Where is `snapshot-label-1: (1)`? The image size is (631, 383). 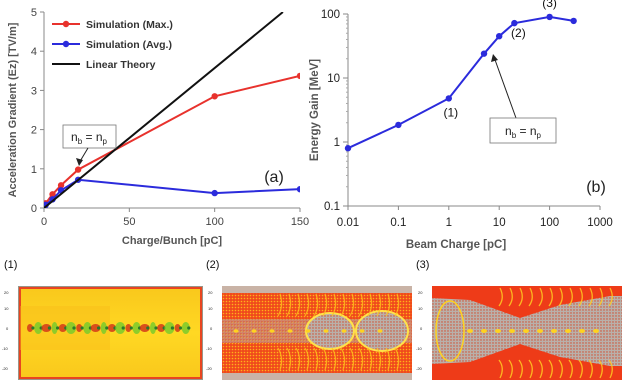 snapshot-label-1: (1) is located at coordinates (10, 265).